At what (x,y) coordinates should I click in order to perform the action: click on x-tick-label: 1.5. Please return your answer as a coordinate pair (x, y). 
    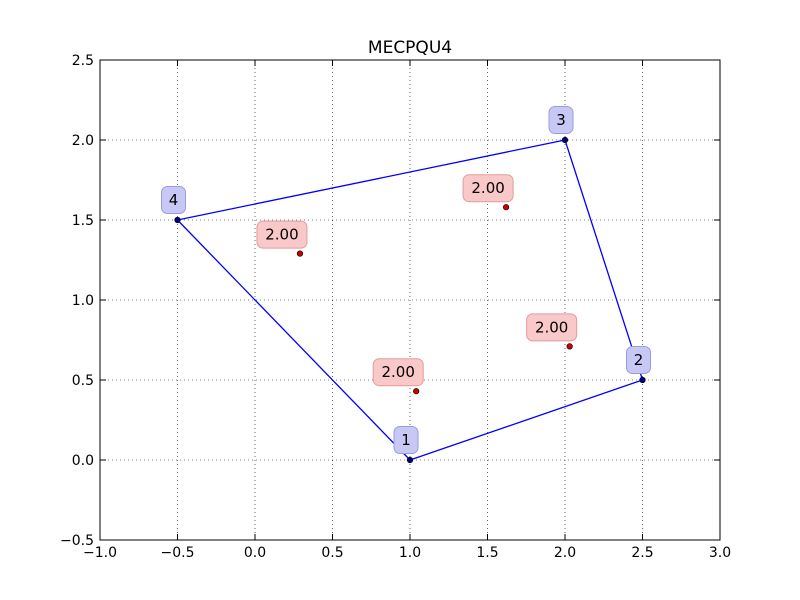
    Looking at the image, I should click on (487, 553).